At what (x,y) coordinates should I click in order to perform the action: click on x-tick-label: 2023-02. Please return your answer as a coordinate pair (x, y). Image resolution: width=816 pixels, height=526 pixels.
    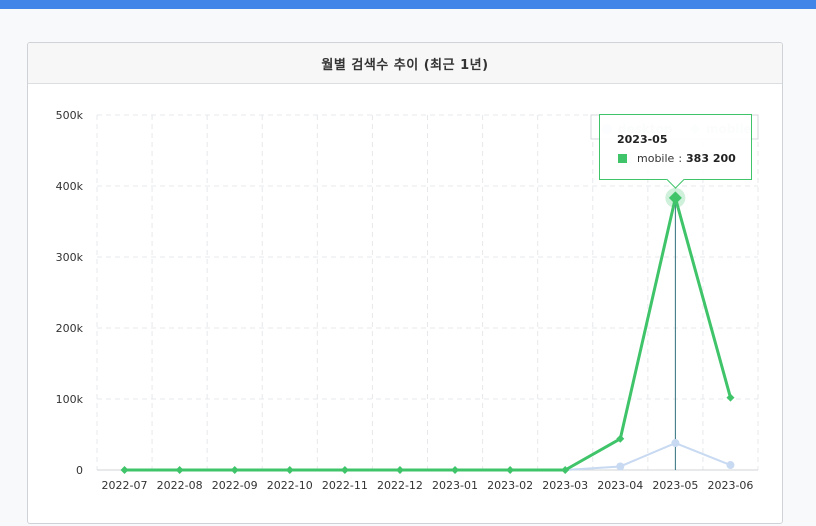
    Looking at the image, I should click on (510, 485).